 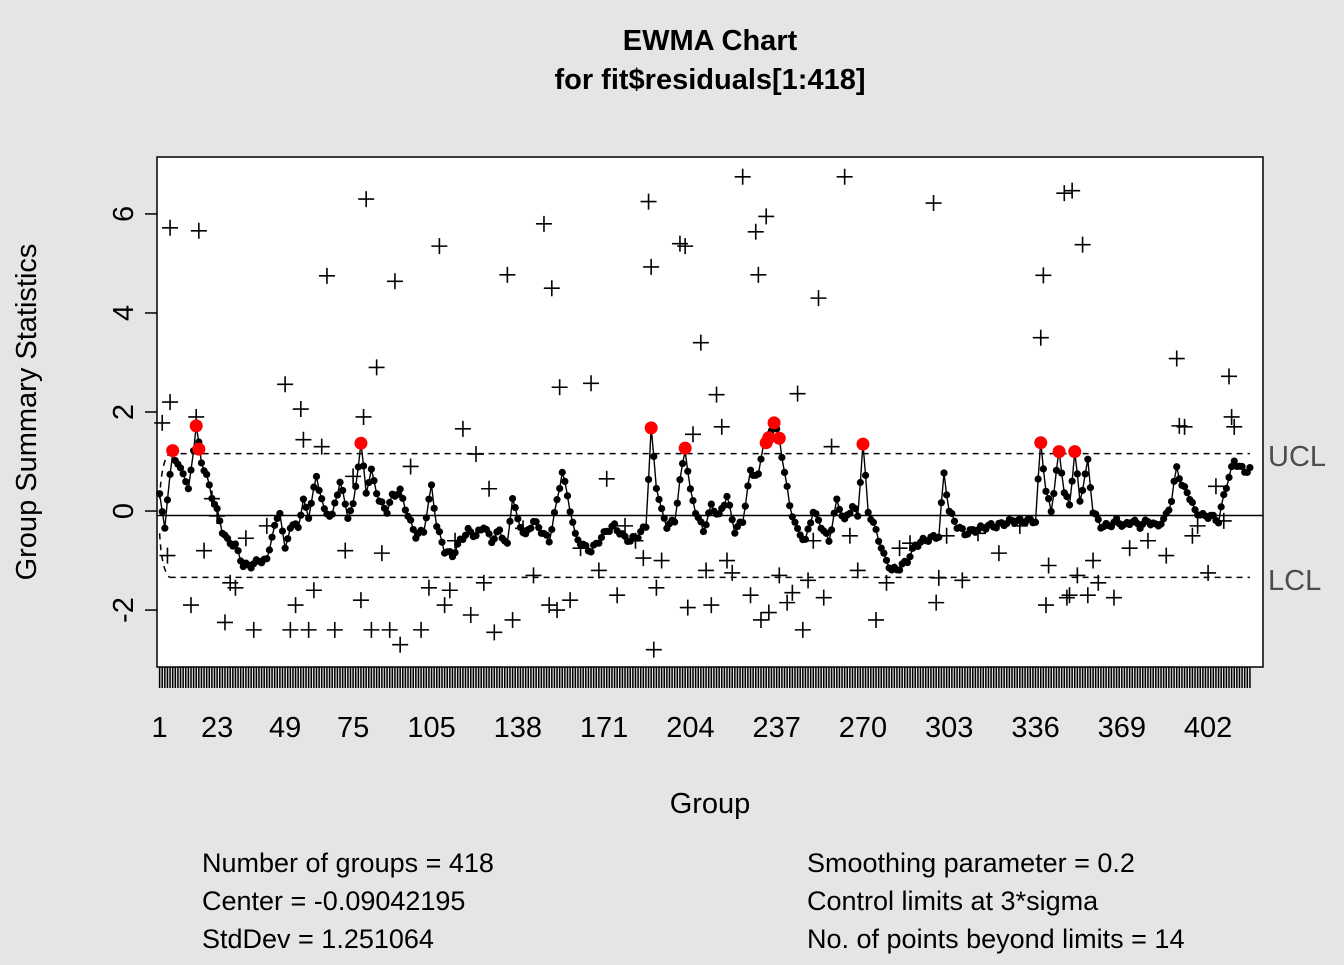 I want to click on lcl-label: LCL, so click(x=1294, y=581).